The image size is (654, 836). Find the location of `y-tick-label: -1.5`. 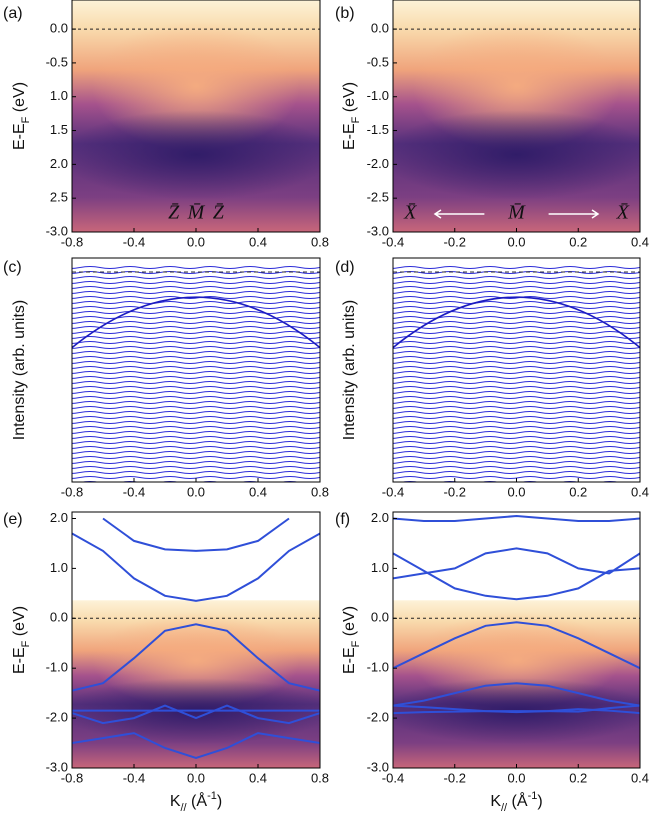

y-tick-label: -1.5 is located at coordinates (378, 129).